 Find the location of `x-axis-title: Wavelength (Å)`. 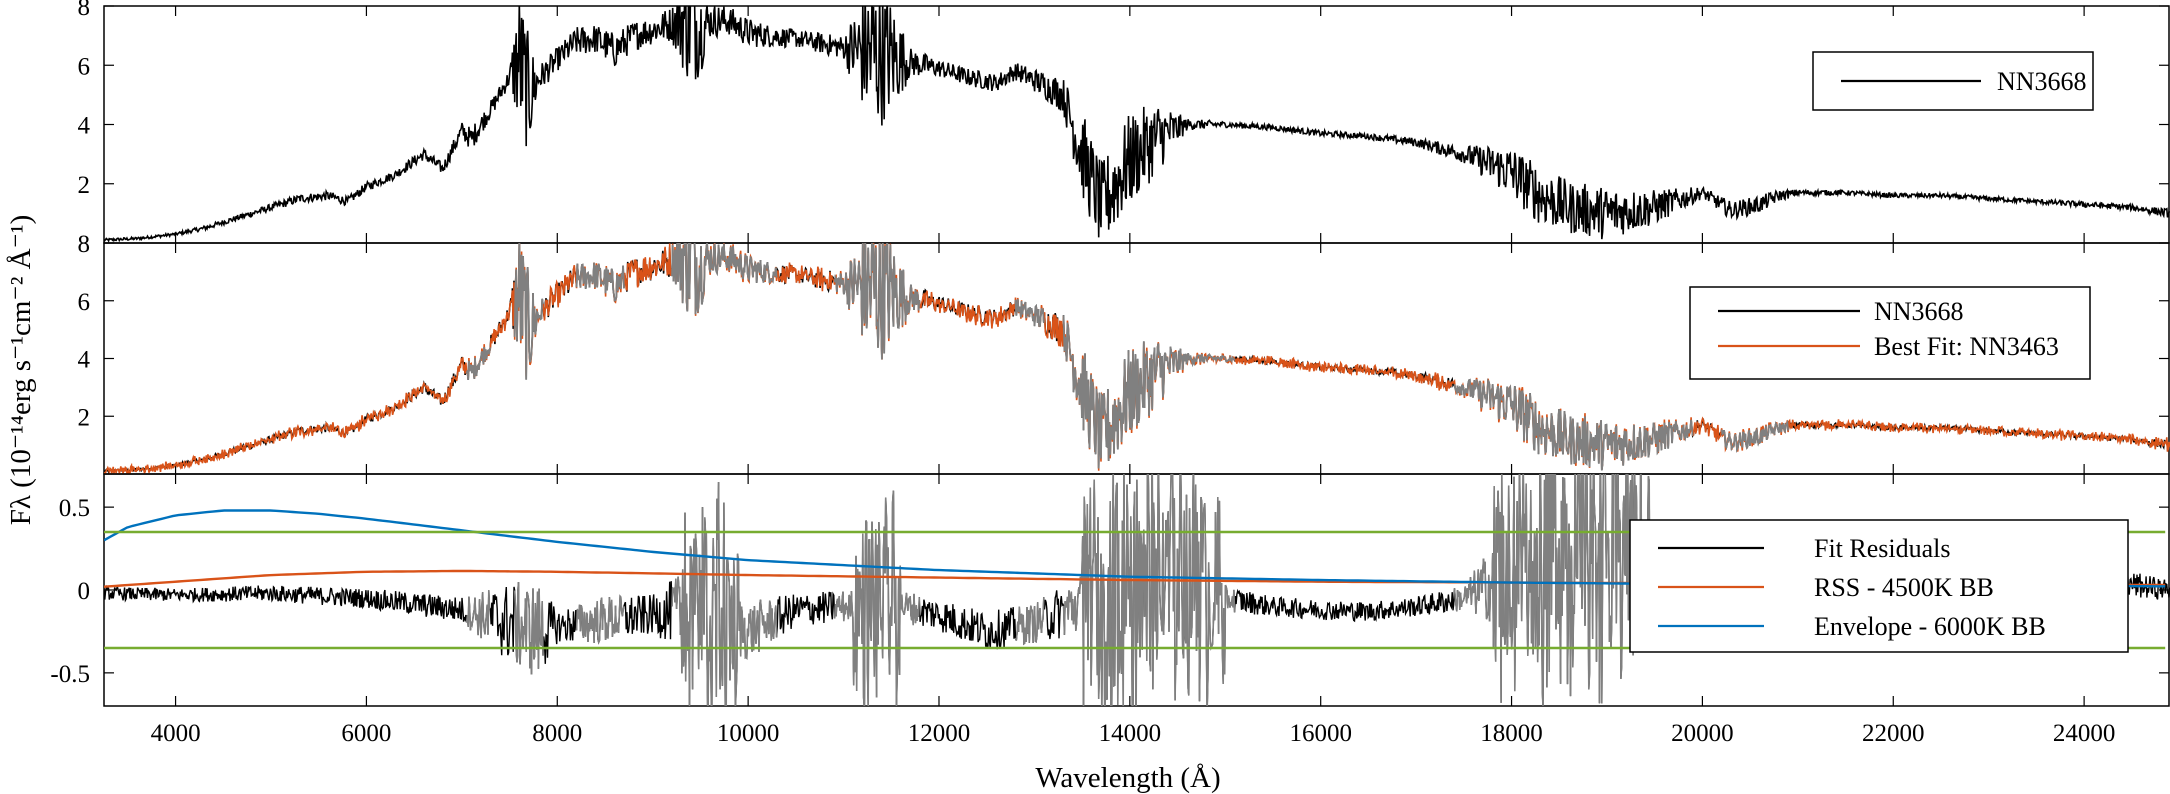

x-axis-title: Wavelength (Å) is located at coordinates (1127, 778).